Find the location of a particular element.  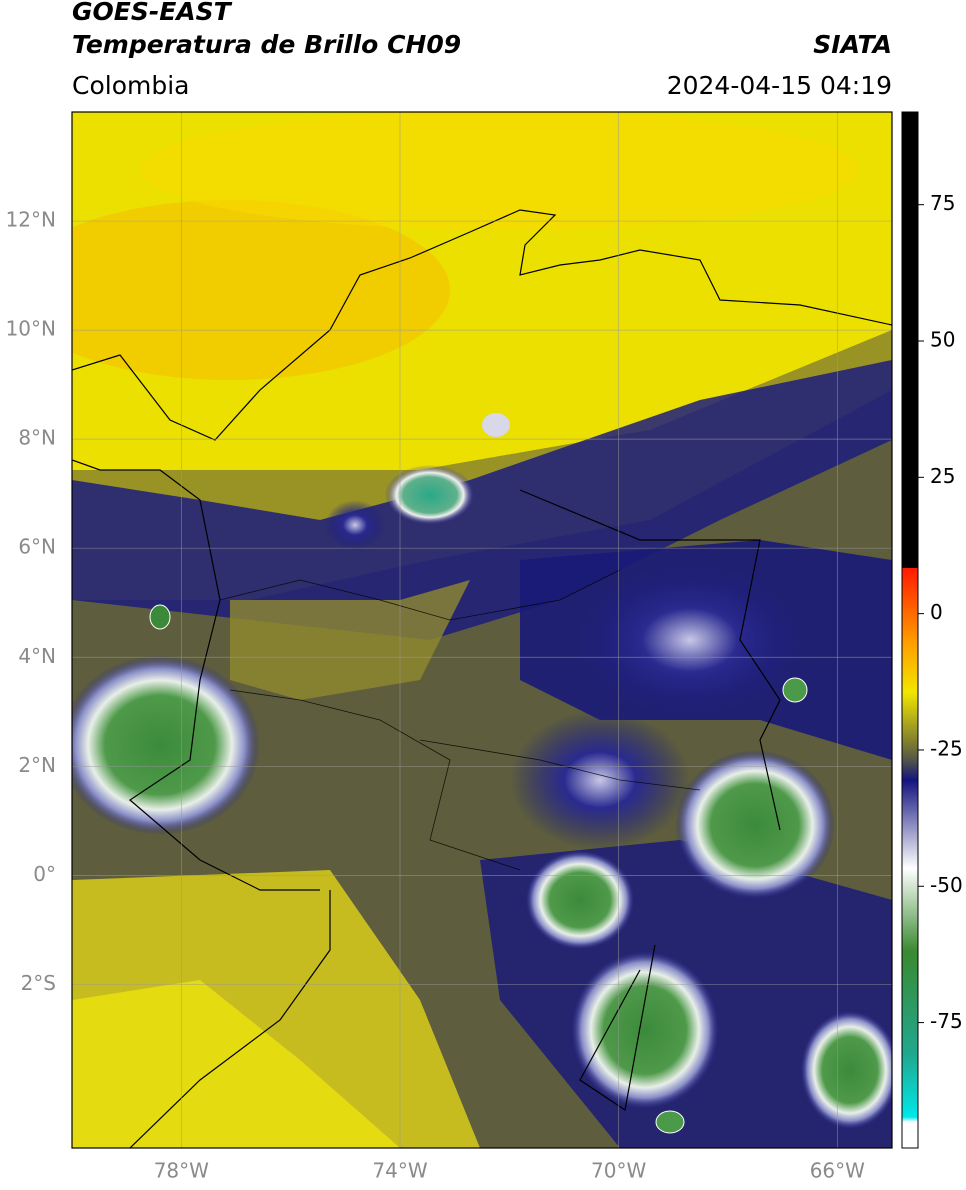

x-tick-label: 74°W is located at coordinates (399, 1171).